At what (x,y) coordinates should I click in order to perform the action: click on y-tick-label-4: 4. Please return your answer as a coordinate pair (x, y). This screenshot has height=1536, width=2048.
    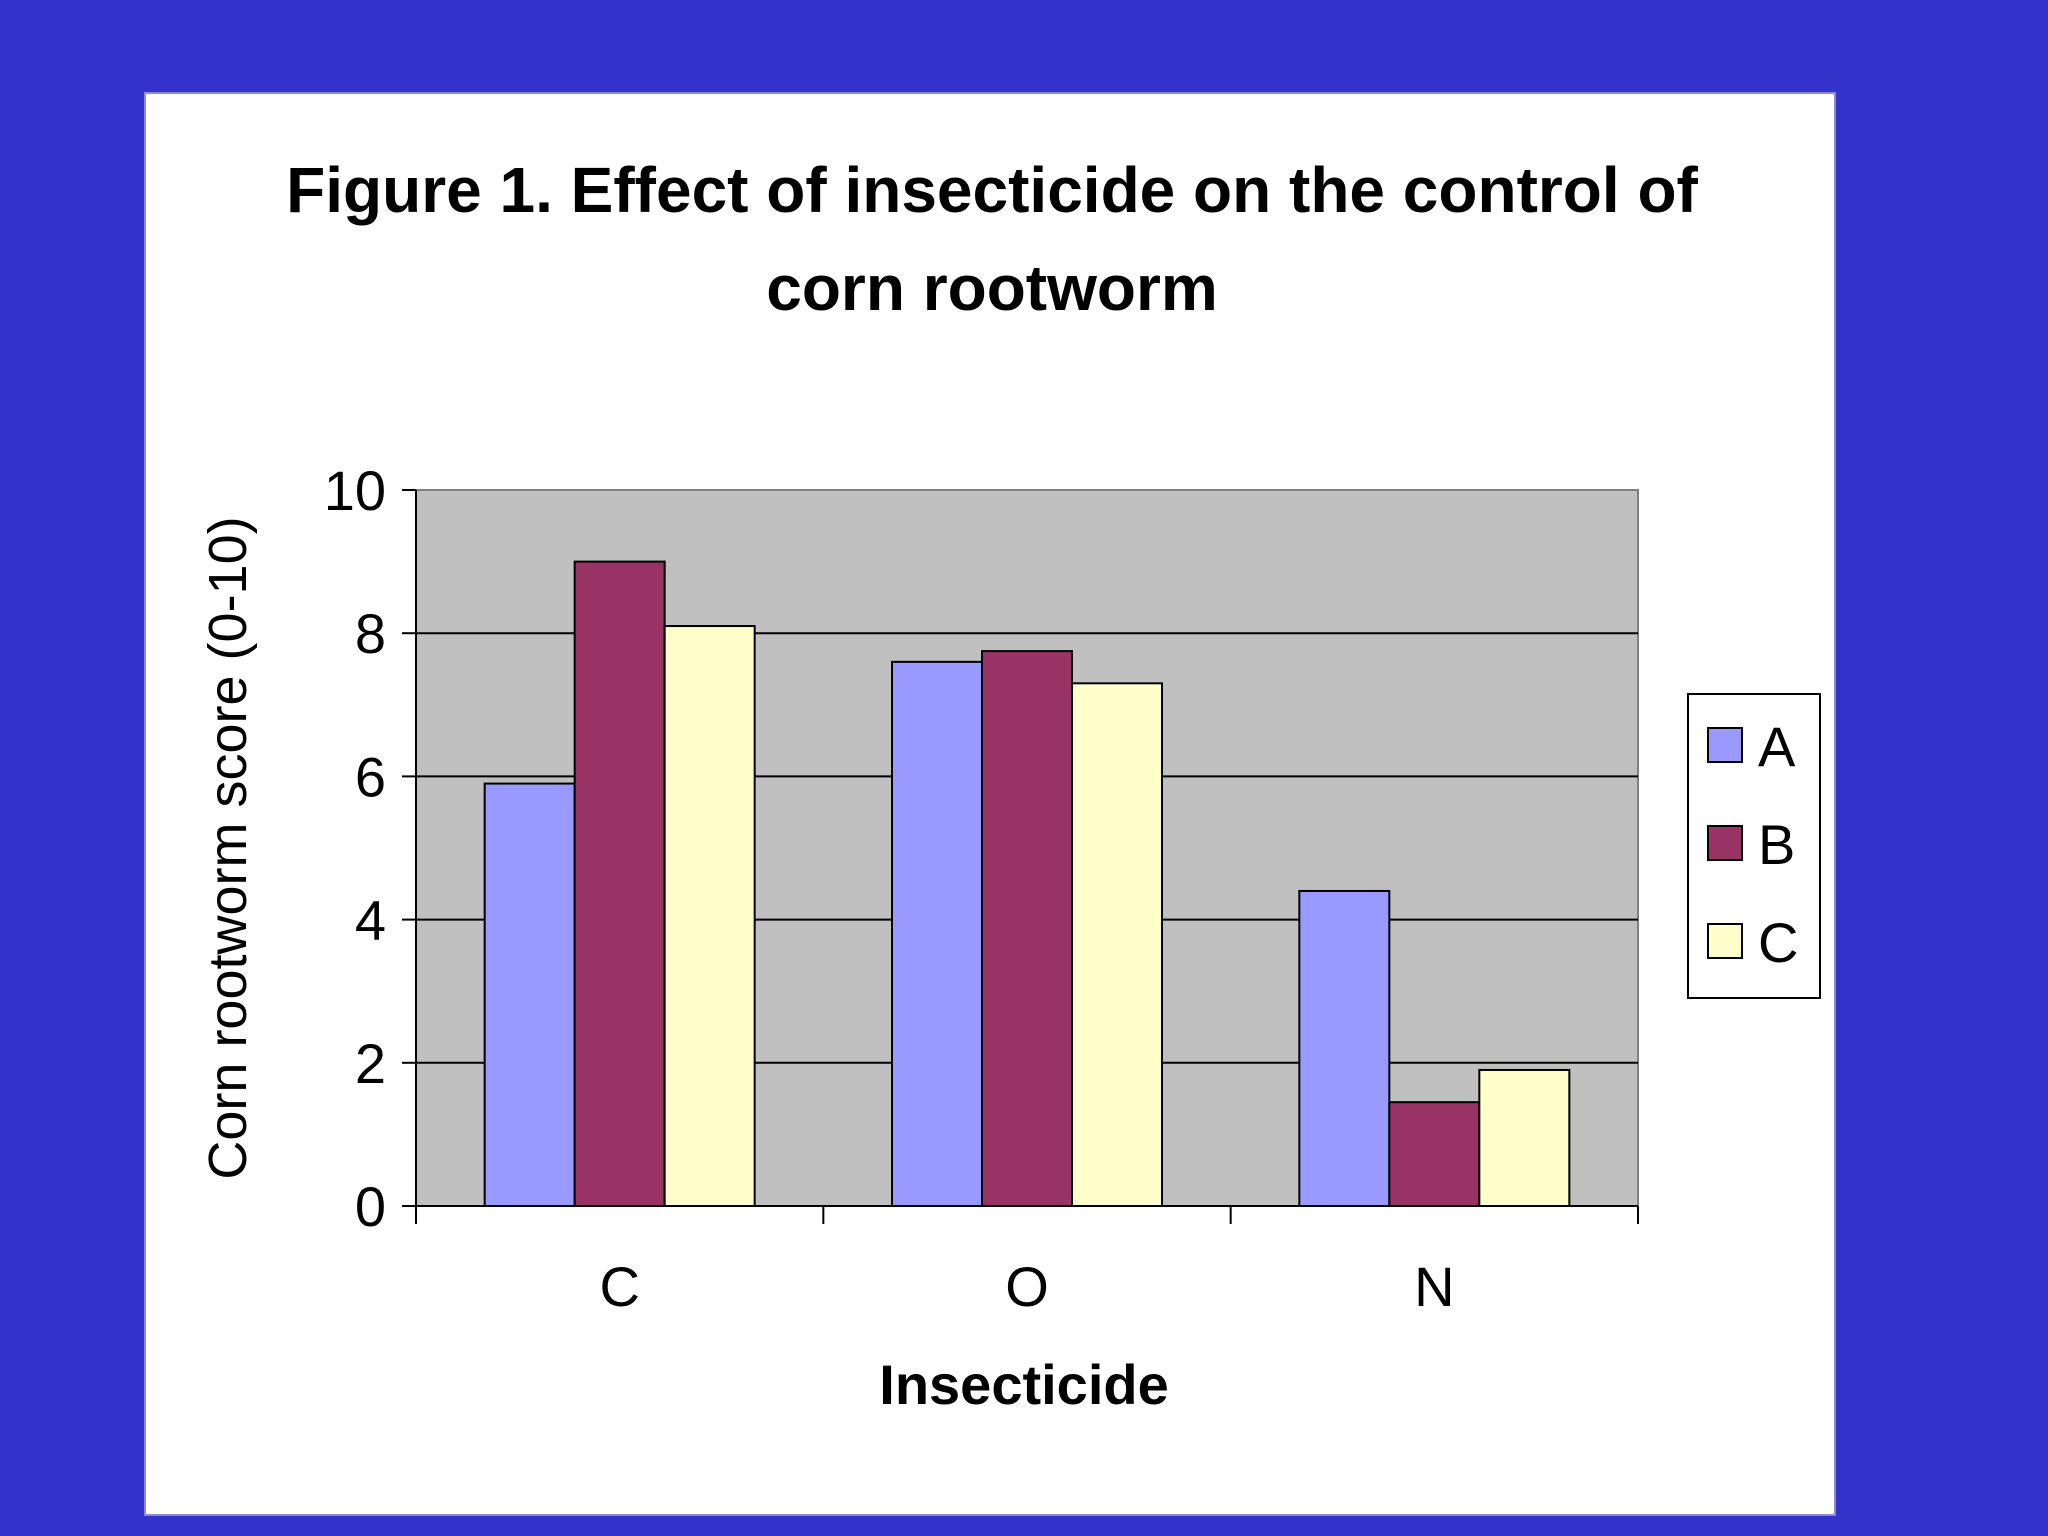
    Looking at the image, I should click on (370, 920).